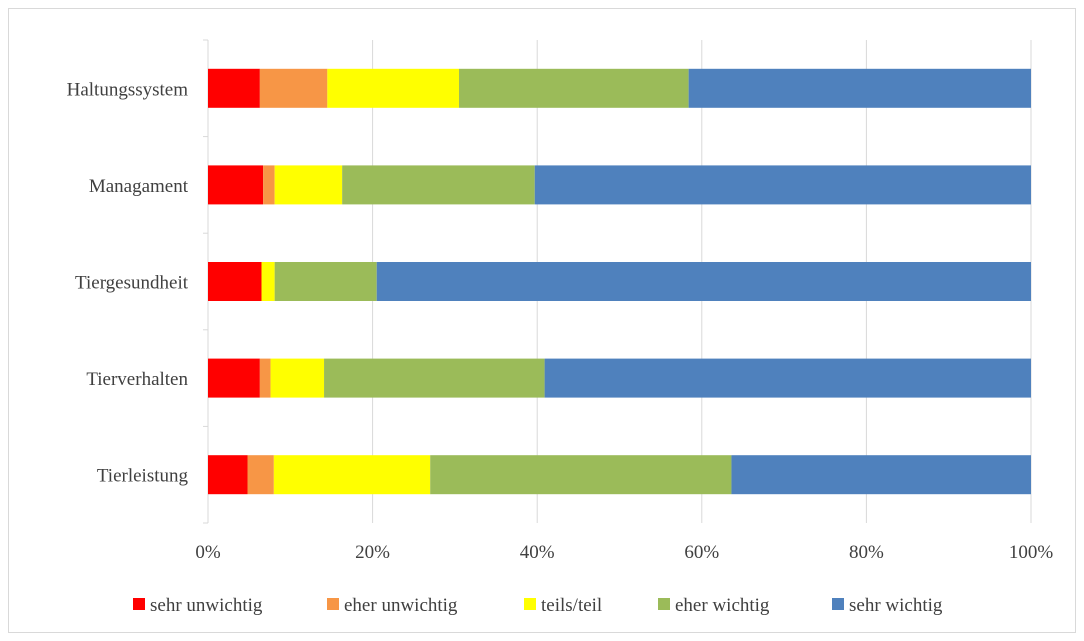 The height and width of the screenshot is (641, 1084). What do you see at coordinates (701, 552) in the screenshot?
I see `x-tick-label: 60%` at bounding box center [701, 552].